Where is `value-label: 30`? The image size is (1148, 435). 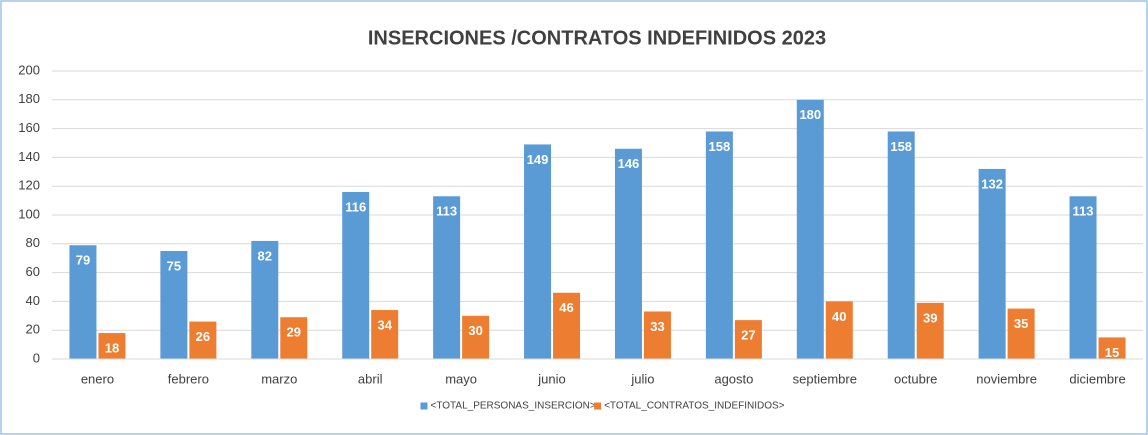
value-label: 30 is located at coordinates (475, 330).